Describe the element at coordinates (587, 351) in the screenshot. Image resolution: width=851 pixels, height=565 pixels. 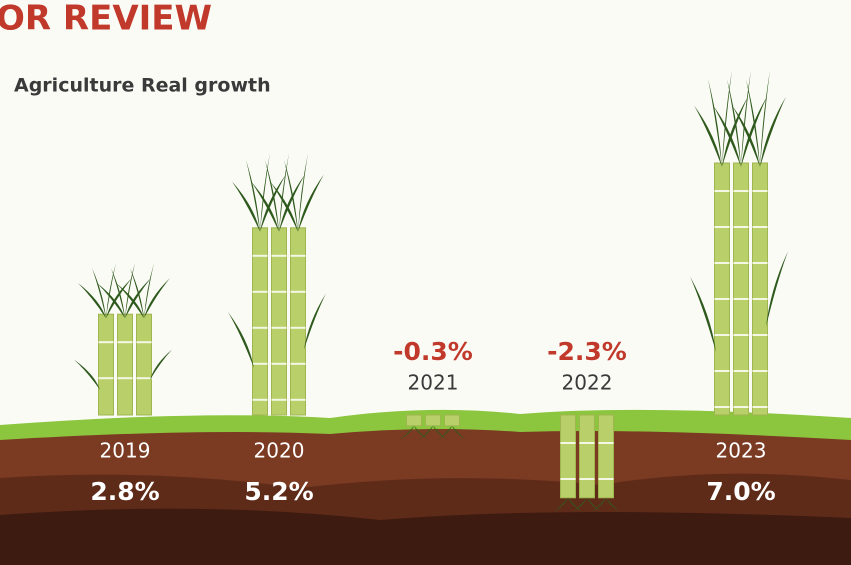
I see `value-label: -2.3%` at that location.